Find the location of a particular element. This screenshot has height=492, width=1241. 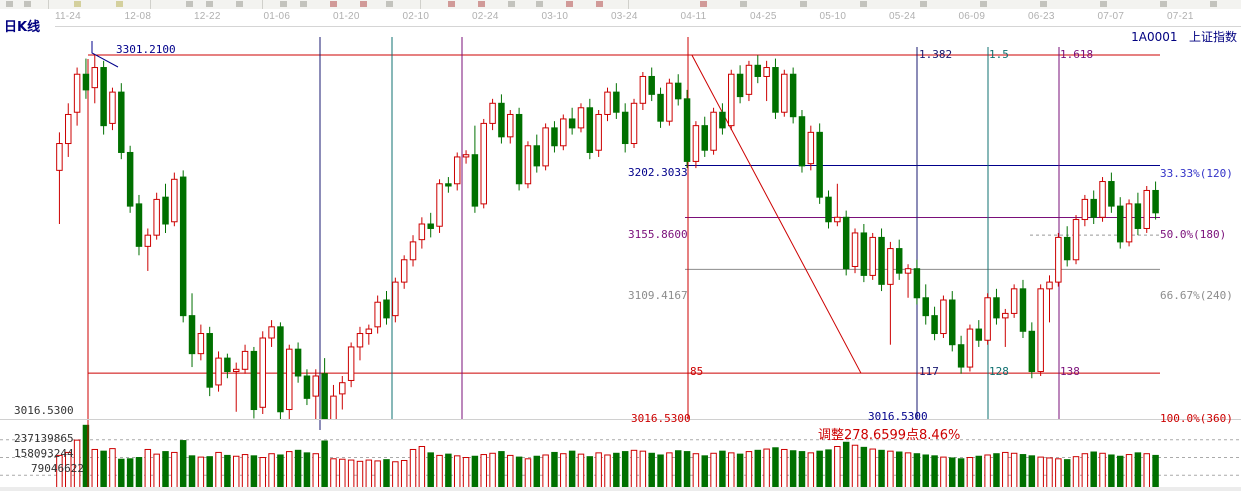

volume-scale-label: 237139865 is located at coordinates (44, 438).